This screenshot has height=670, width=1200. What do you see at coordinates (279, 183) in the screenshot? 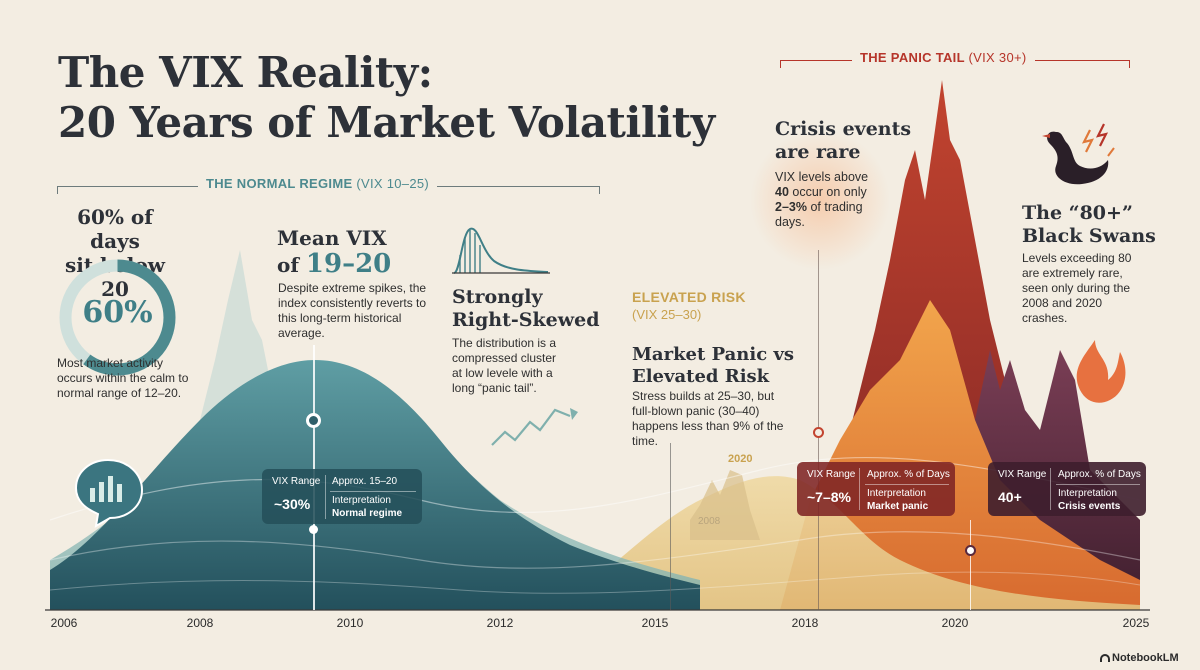
I see `normal-regime-title: THE NORMAL REGIME` at bounding box center [279, 183].